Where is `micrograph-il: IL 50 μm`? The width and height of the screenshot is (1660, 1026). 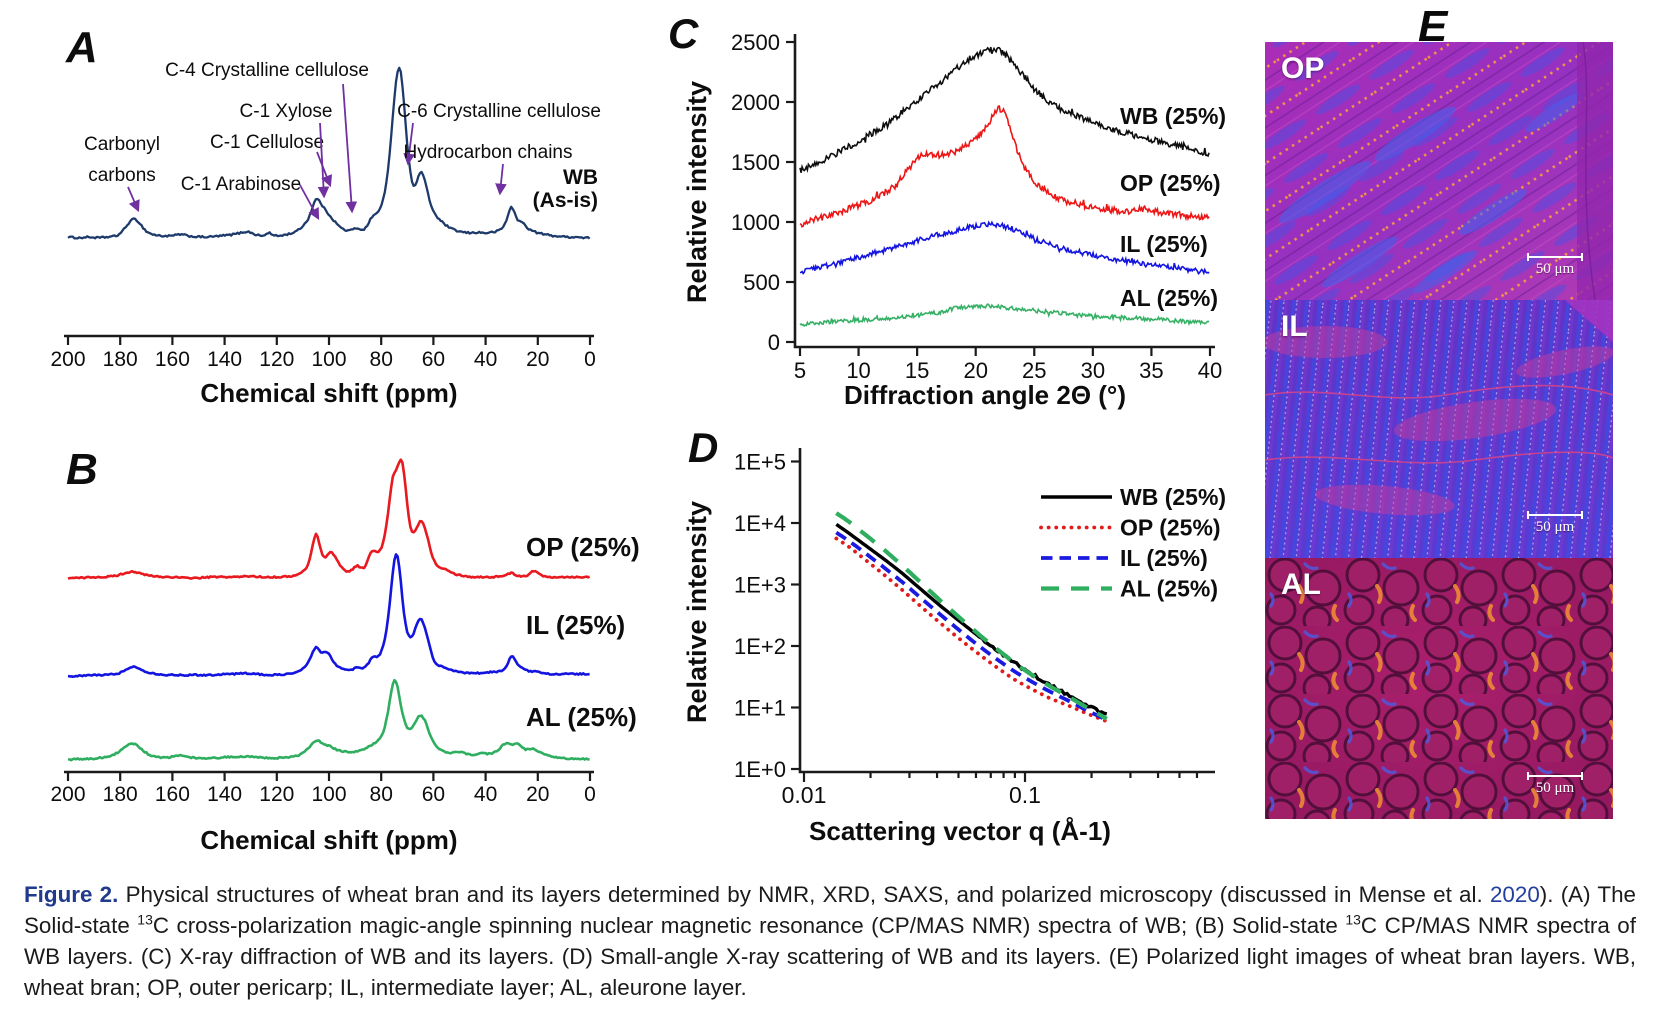 micrograph-il: IL 50 μm is located at coordinates (1439, 429).